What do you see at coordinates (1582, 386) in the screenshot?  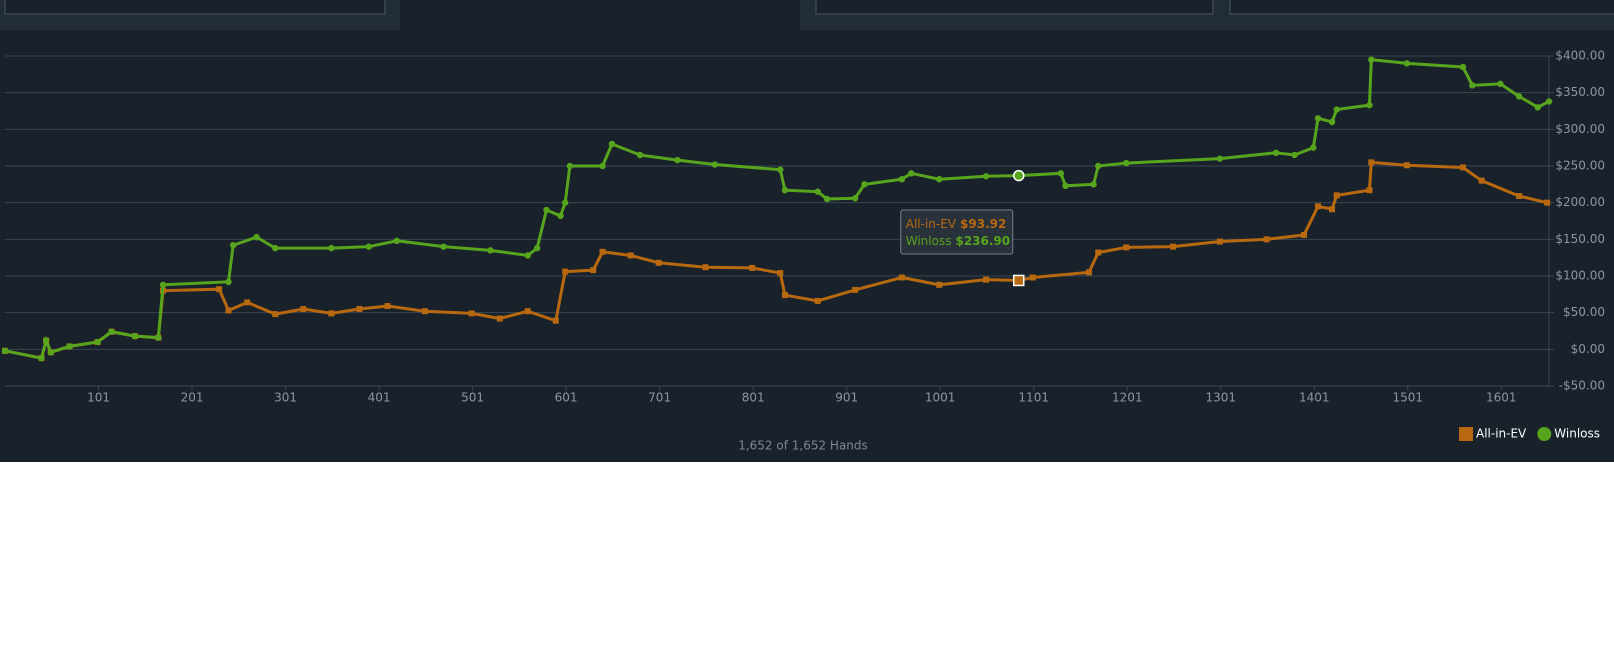 I see `y-tick-label: -$50.00` at bounding box center [1582, 386].